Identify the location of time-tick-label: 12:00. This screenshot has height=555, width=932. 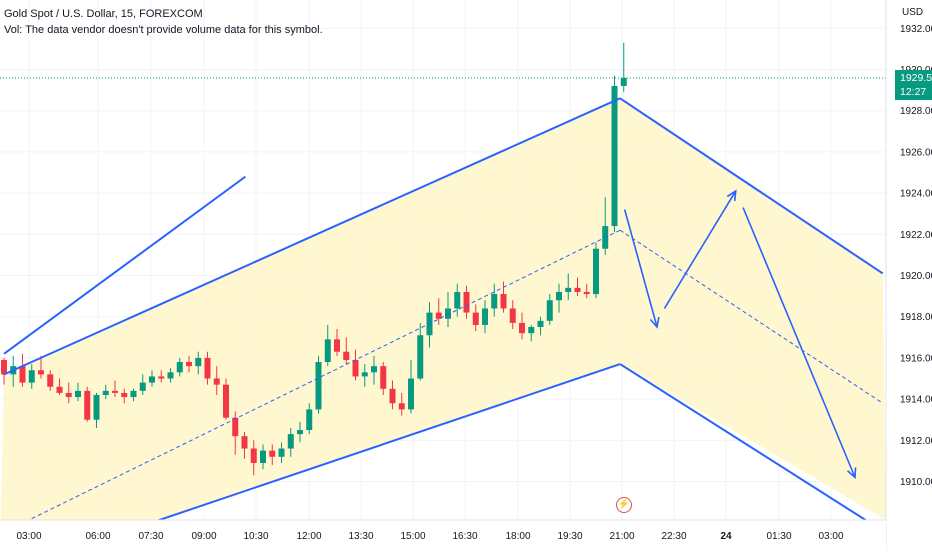
(308, 536).